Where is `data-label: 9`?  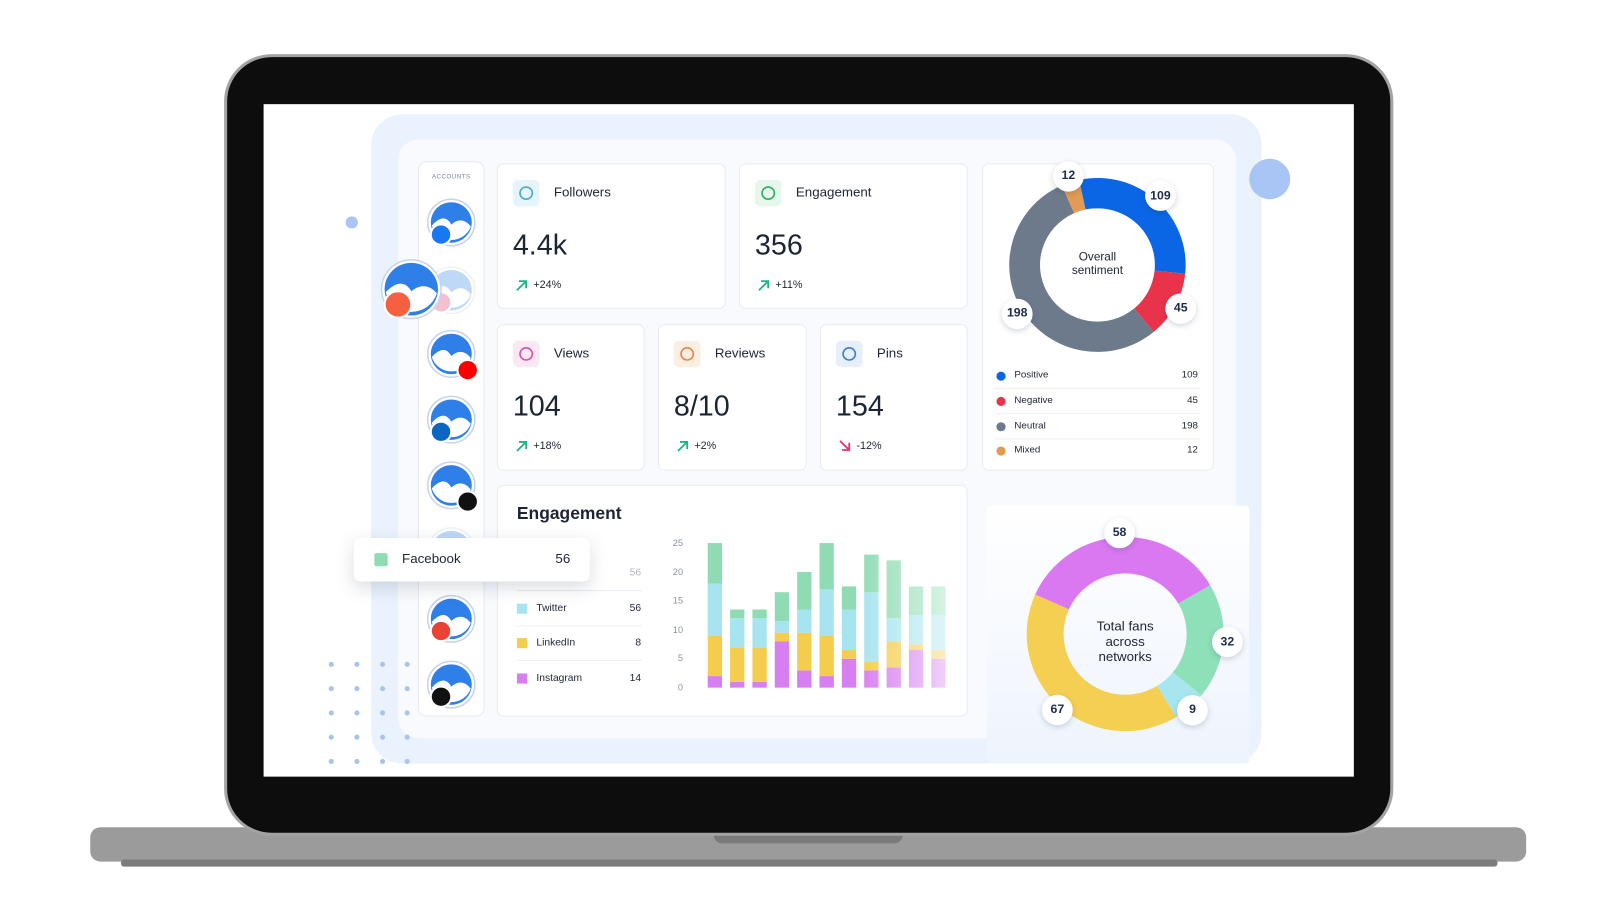
data-label: 9 is located at coordinates (1192, 709).